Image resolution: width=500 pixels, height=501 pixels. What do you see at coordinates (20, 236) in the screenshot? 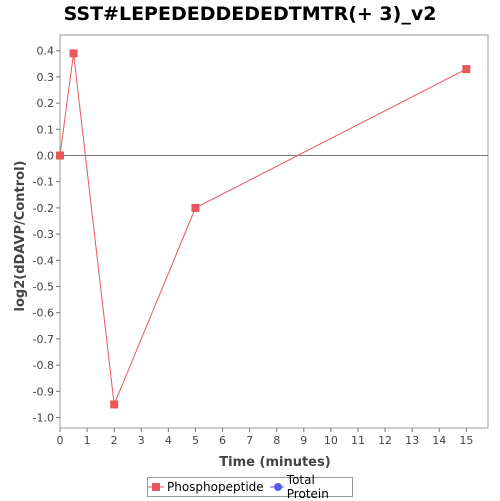
I see `y-axis-label: log2(dDAVP/Control)` at bounding box center [20, 236].